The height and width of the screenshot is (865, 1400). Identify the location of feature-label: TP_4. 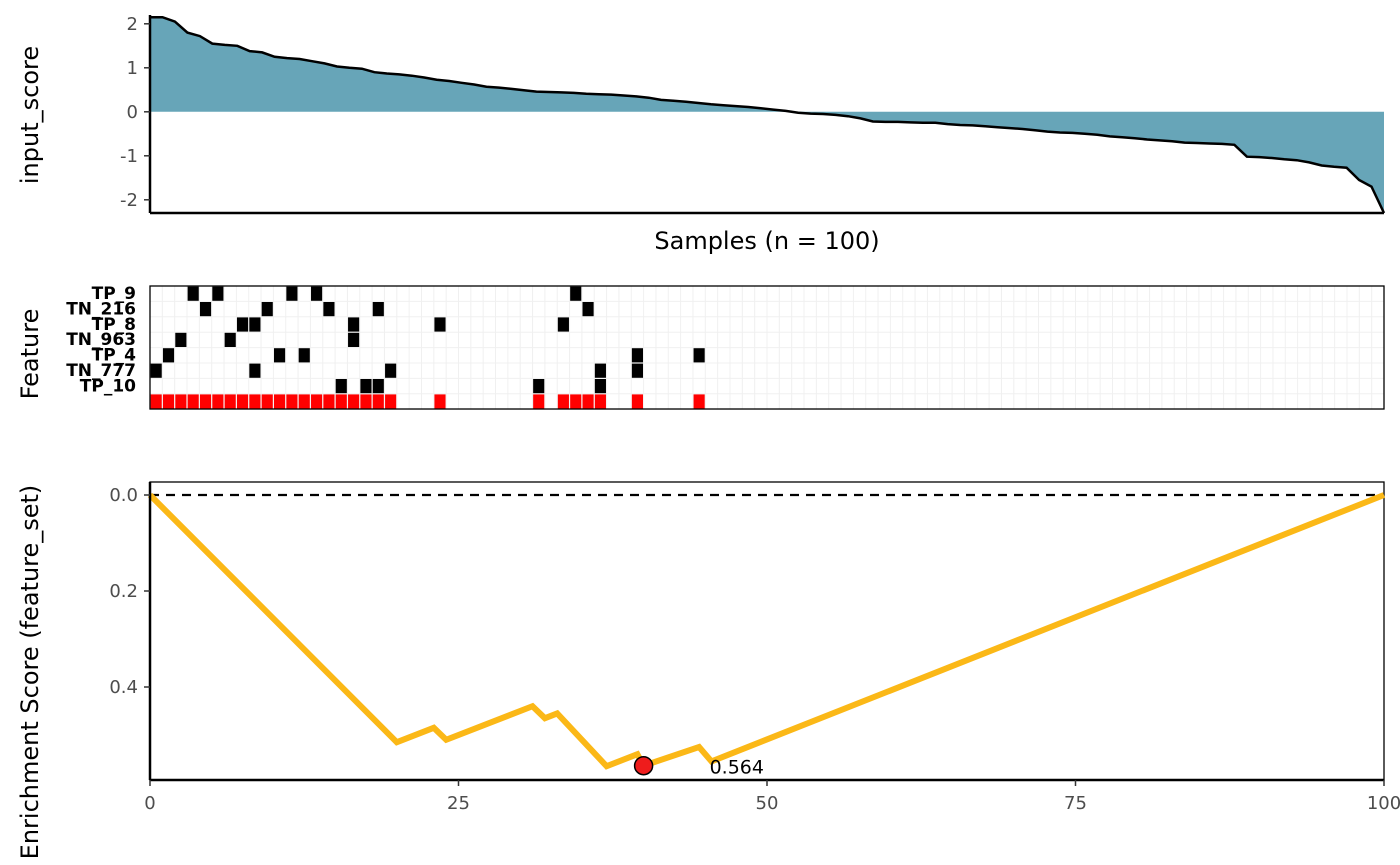
(114, 356).